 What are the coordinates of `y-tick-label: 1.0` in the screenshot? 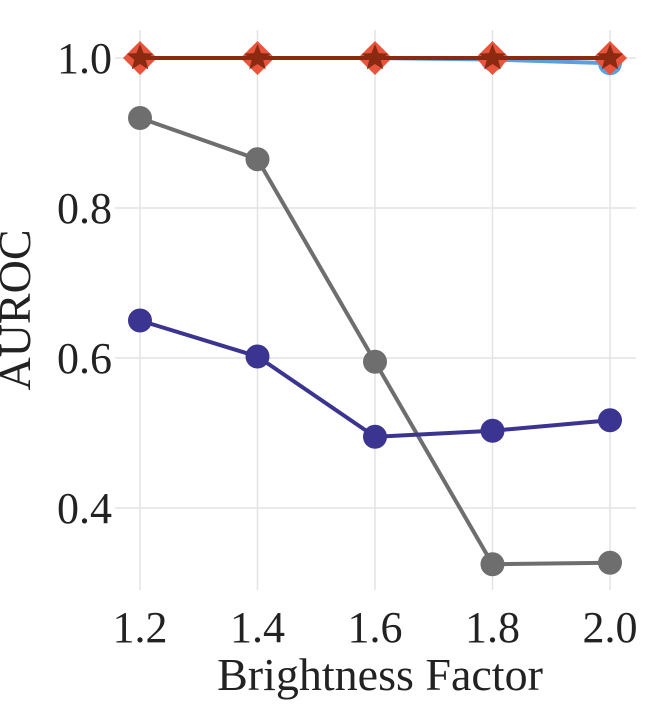 It's located at (84, 58).